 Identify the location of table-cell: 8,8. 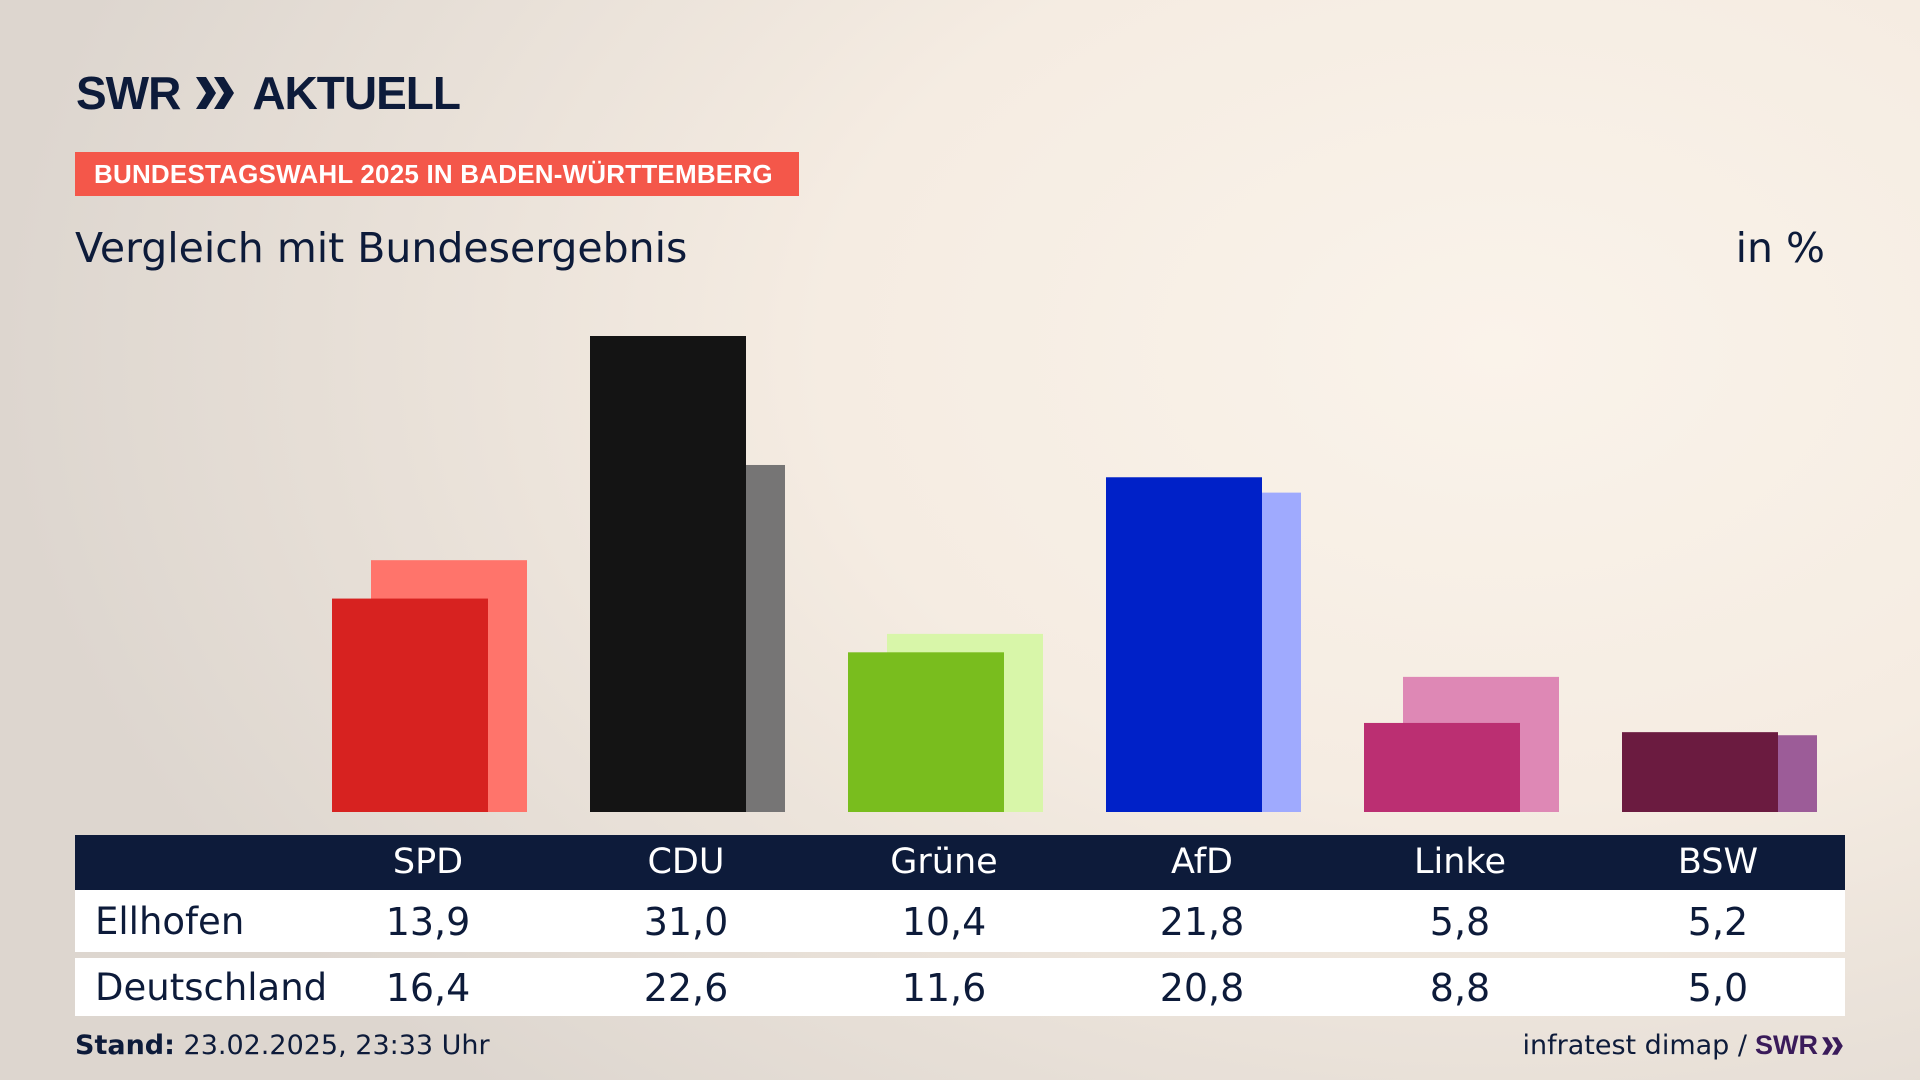
(1460, 988).